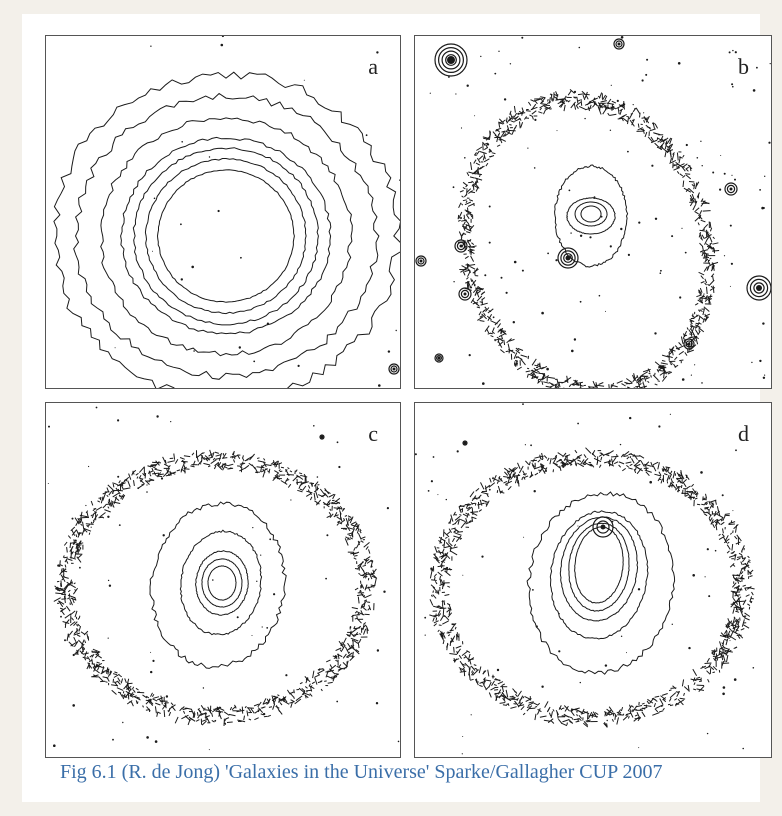  I want to click on panel-label-b: b, so click(743, 66).